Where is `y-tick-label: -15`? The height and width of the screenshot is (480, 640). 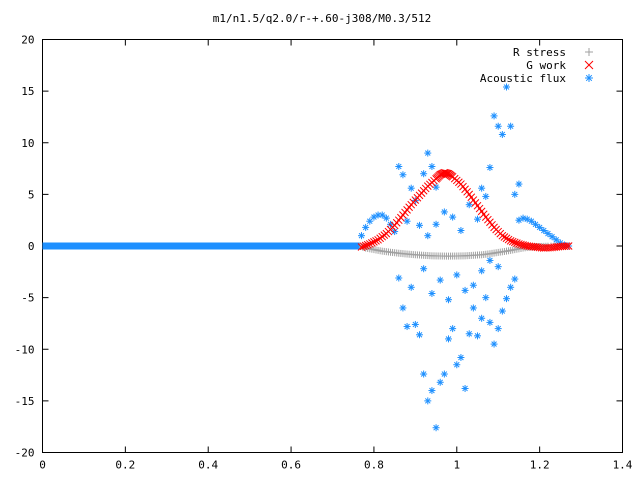
y-tick-label: -15 is located at coordinates (25, 401).